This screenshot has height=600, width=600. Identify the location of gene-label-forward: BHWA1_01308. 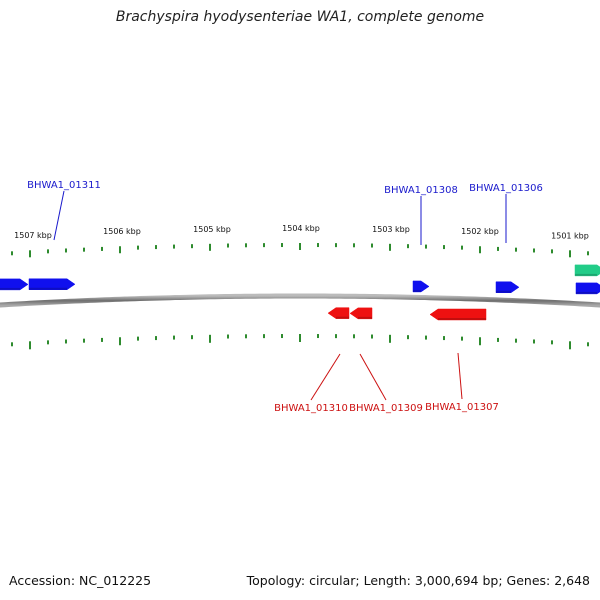
(421, 190).